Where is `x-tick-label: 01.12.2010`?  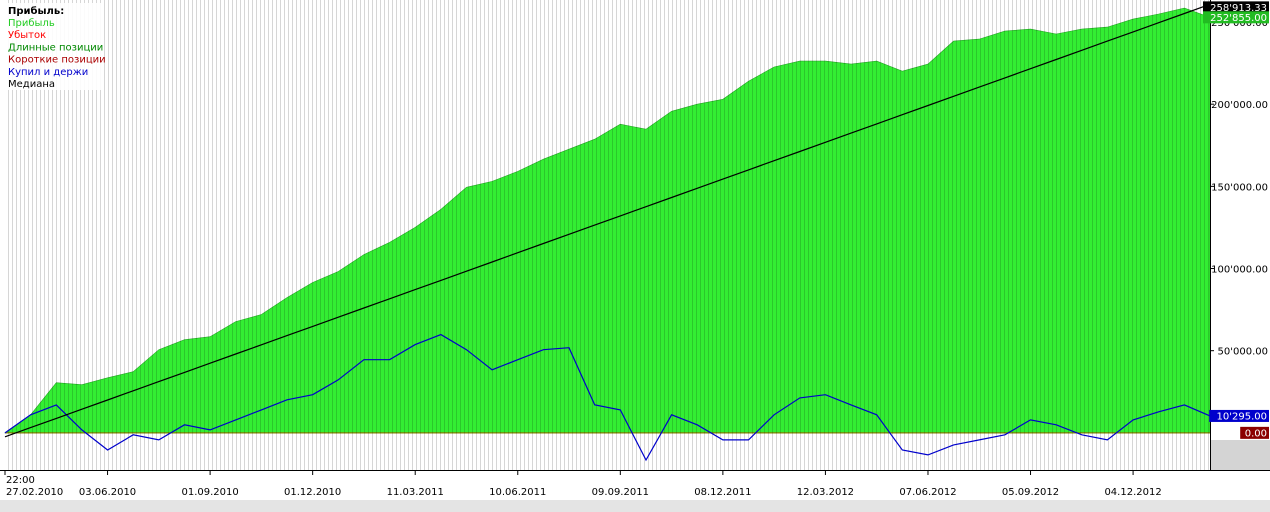
x-tick-label: 01.12.2010 is located at coordinates (312, 492).